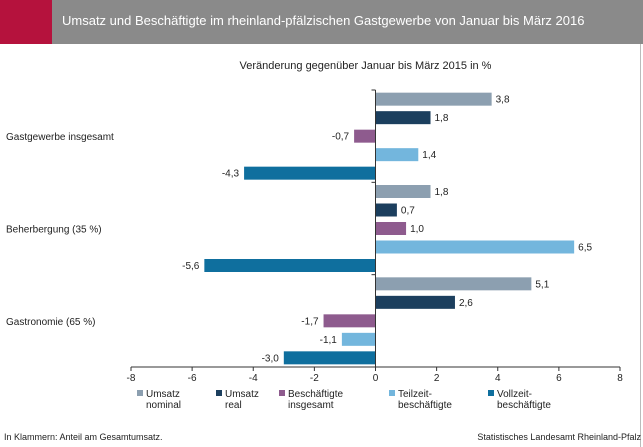 This screenshot has height=447, width=643. What do you see at coordinates (429, 155) in the screenshot?
I see `data-label: 1,4` at bounding box center [429, 155].